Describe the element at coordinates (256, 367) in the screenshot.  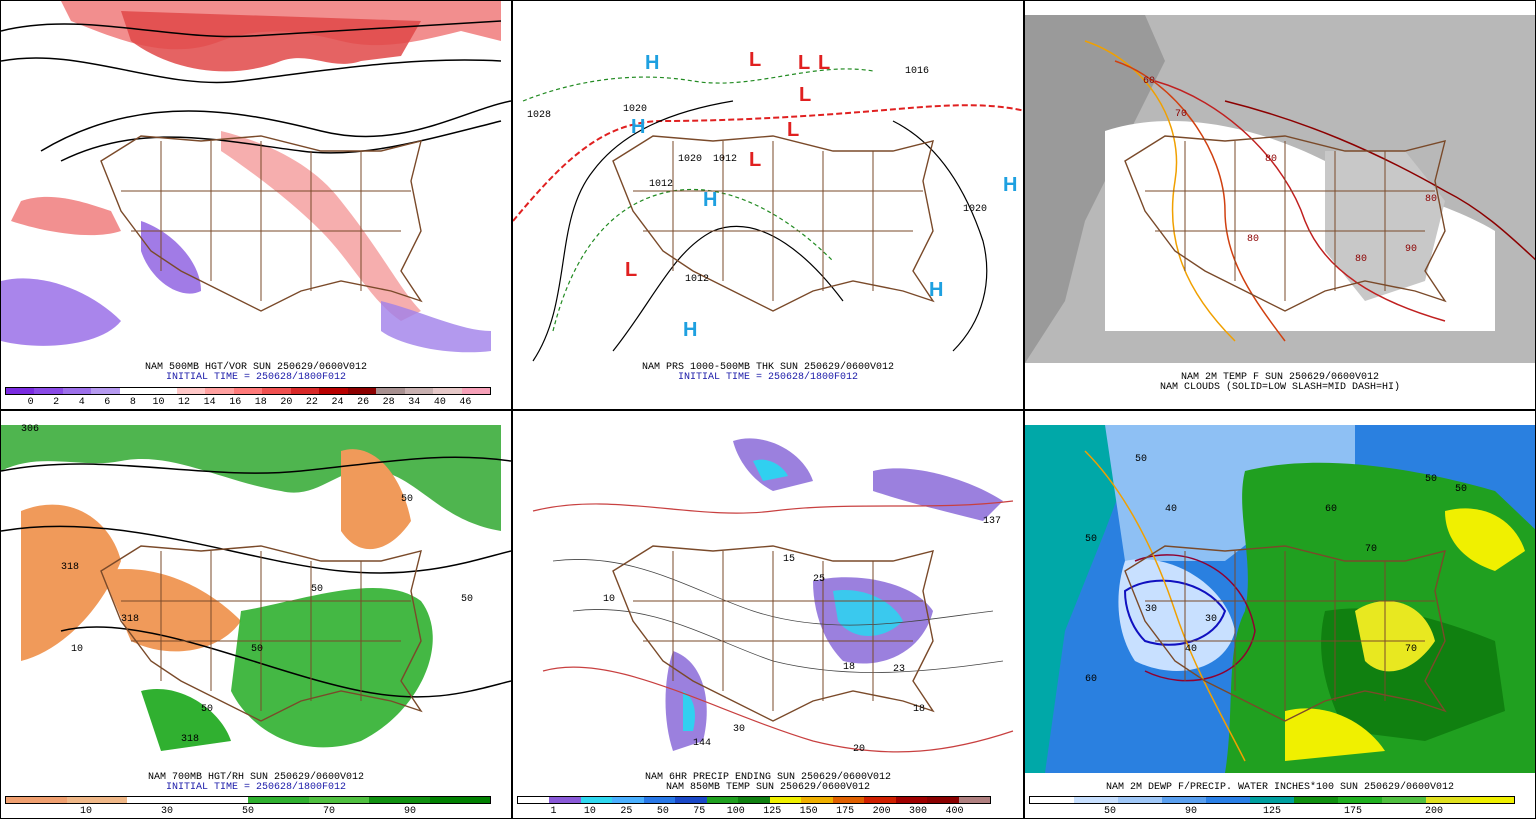
I see `caption-line-1: NAM 500MB HGT/VOR SUN 250629/0600V012` at that location.